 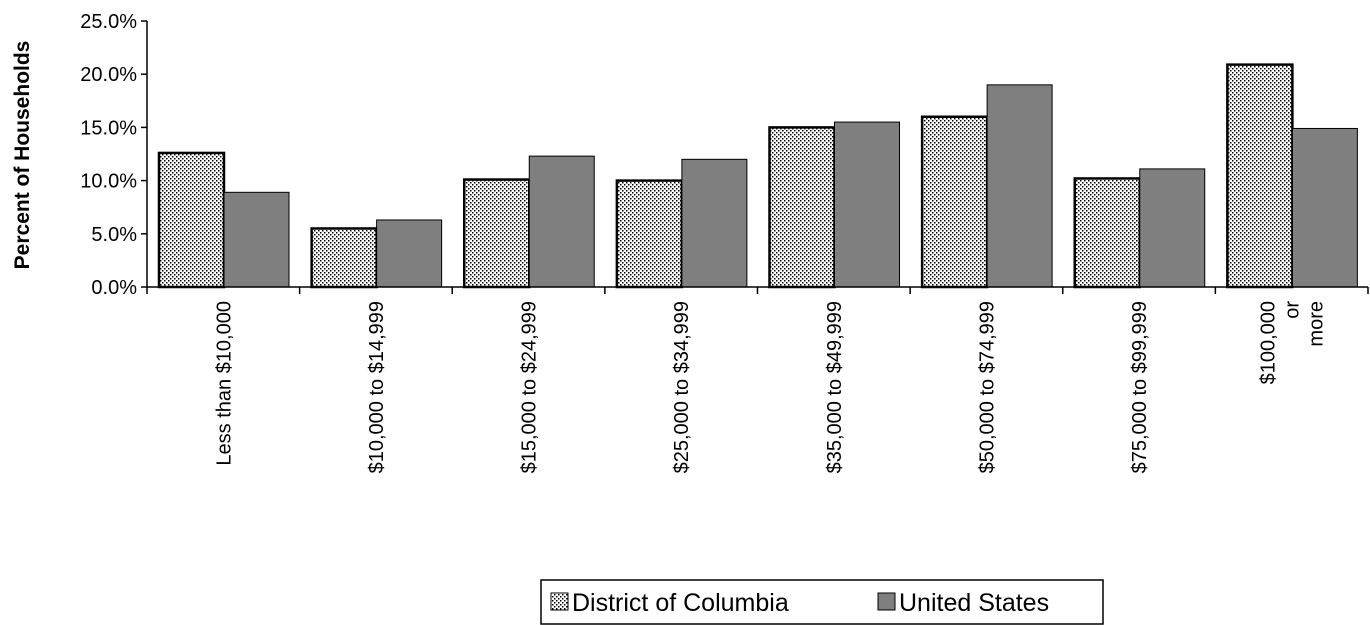 What do you see at coordinates (1293, 310) in the screenshot?
I see `category-label: or` at bounding box center [1293, 310].